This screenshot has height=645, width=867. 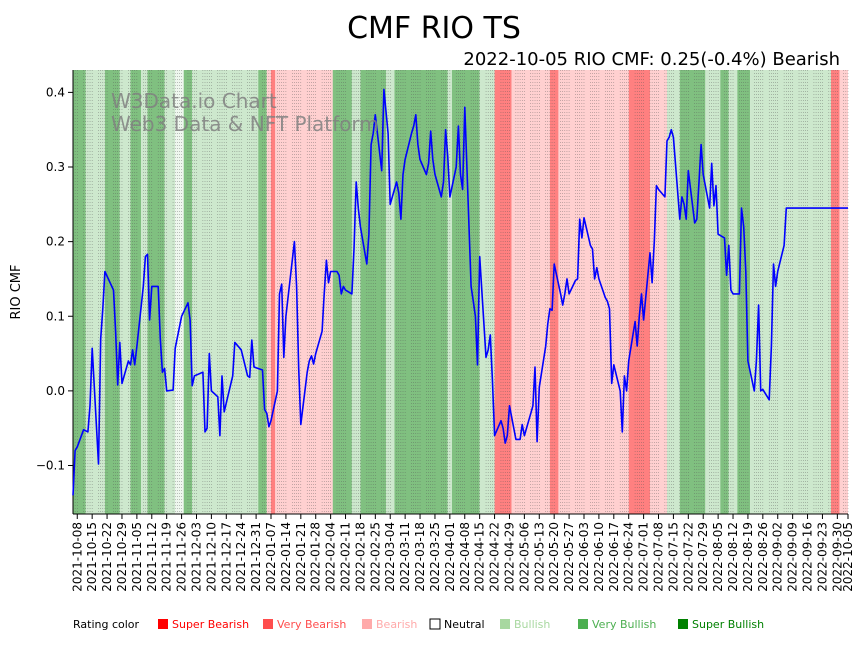 I want to click on x-tick-label: 2021-12-17, so click(x=226, y=557).